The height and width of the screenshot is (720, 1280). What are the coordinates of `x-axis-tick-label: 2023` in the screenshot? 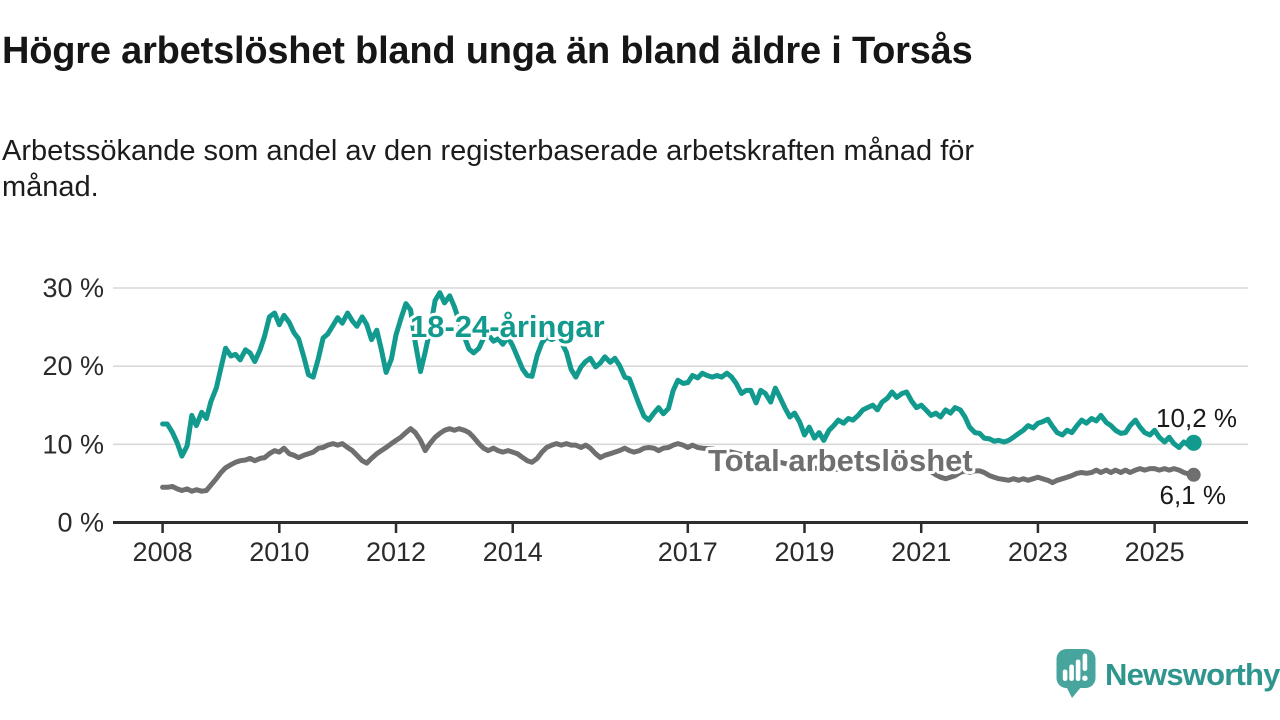 It's located at (1038, 552).